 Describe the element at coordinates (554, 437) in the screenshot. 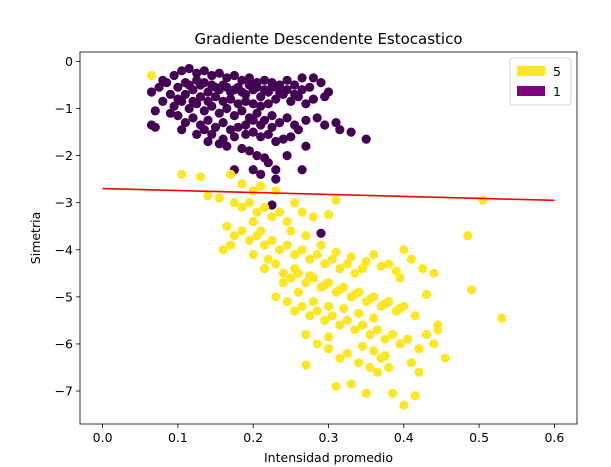

I see `x-tick-label: 0.6` at that location.